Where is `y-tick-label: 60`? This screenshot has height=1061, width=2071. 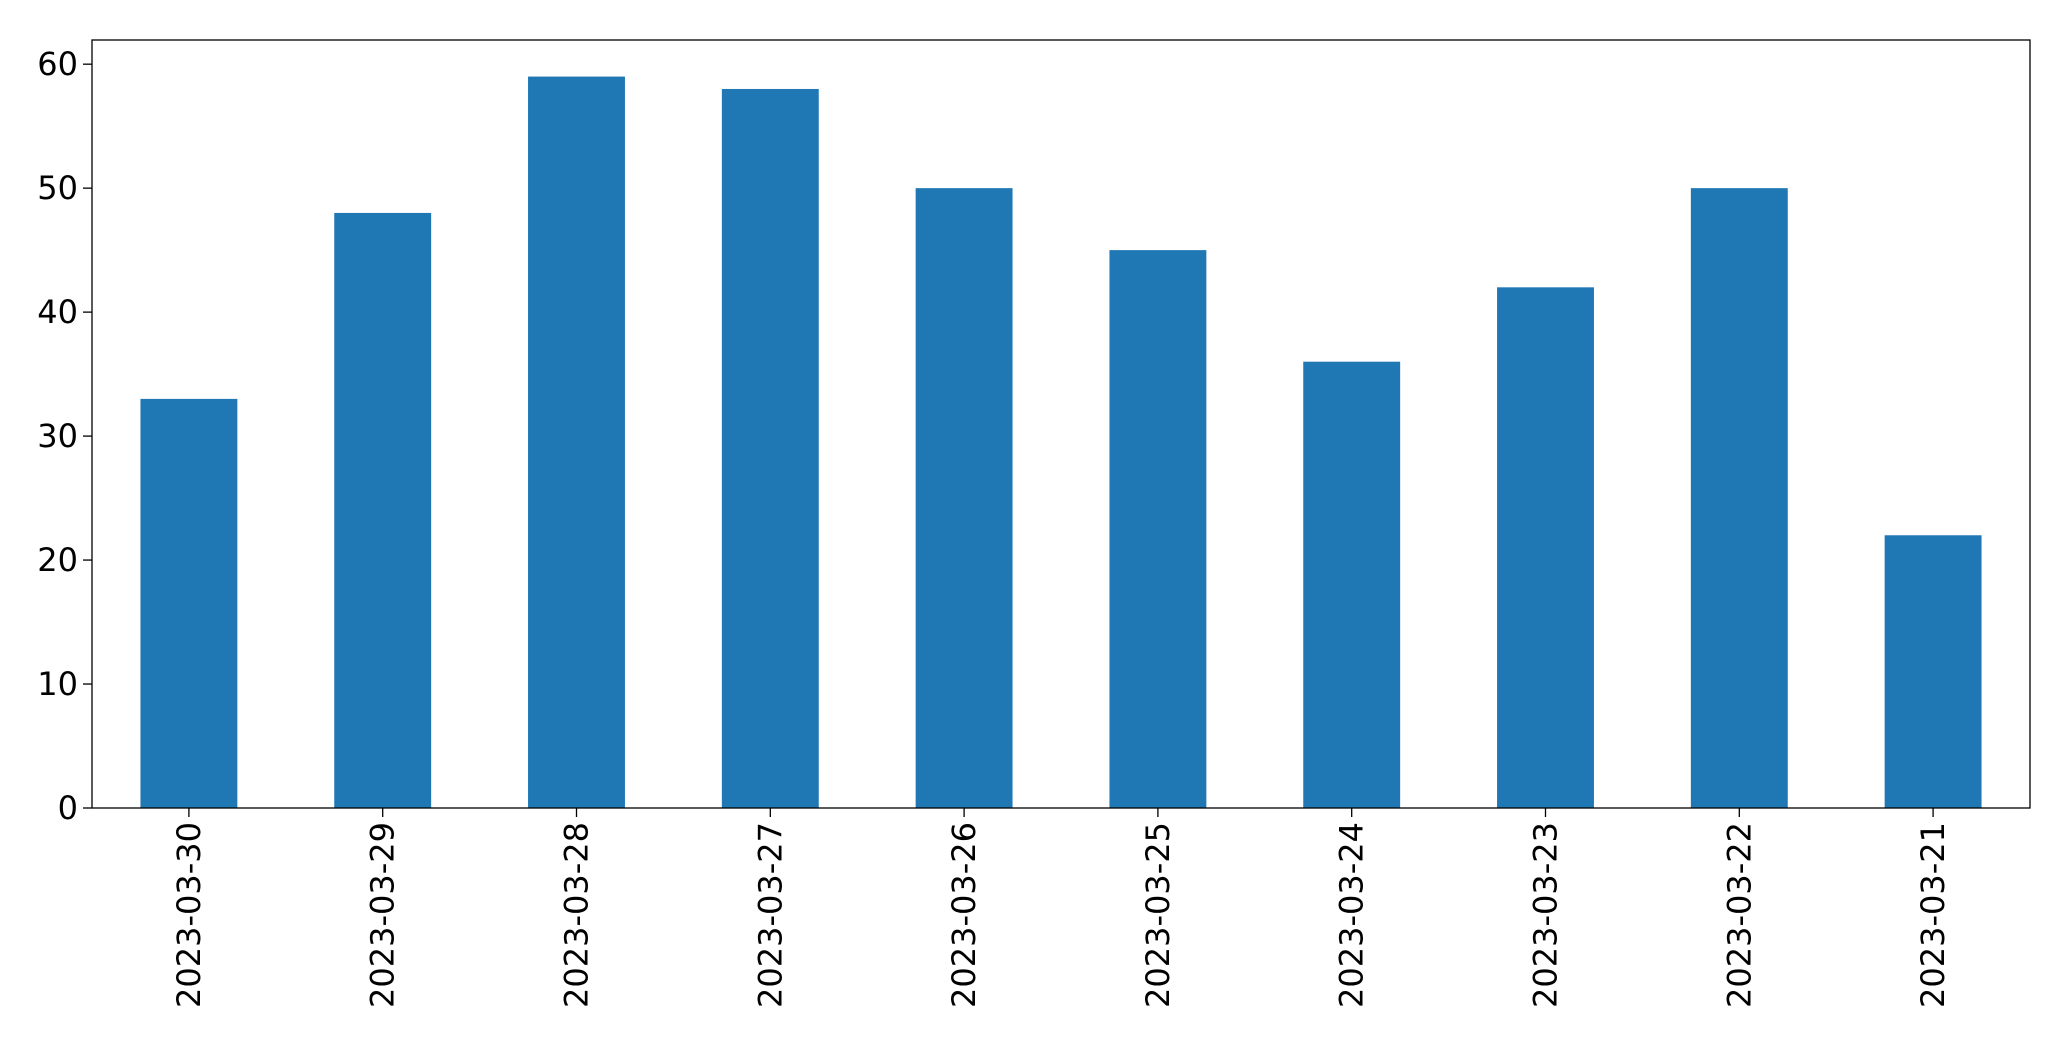 y-tick-label: 60 is located at coordinates (57, 64).